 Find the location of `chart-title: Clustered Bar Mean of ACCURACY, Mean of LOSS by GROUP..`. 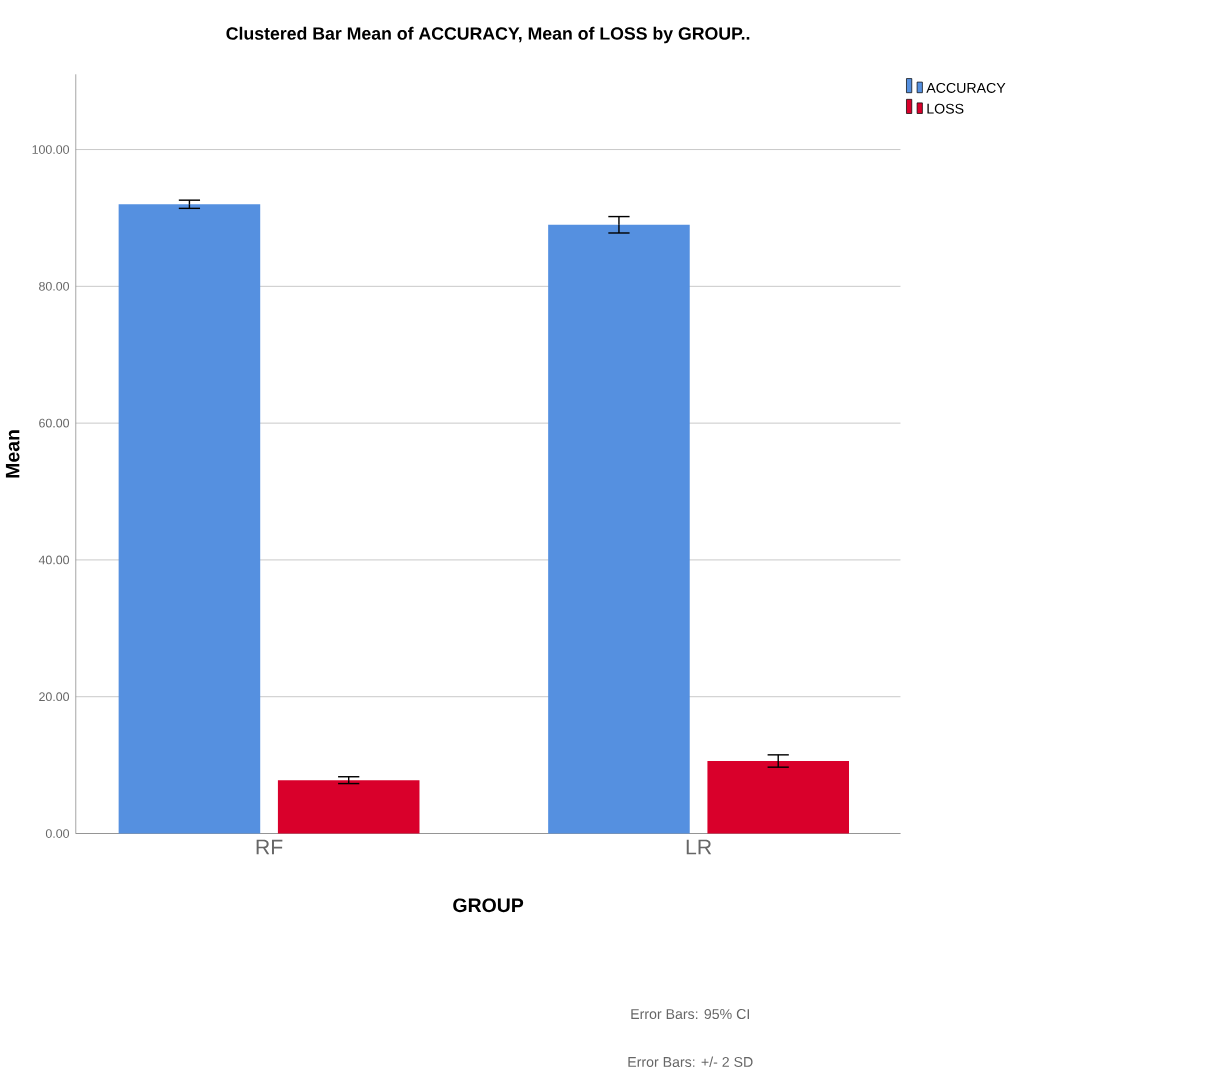

chart-title: Clustered Bar Mean of ACCURACY, Mean of LOSS by GROUP.. is located at coordinates (488, 35).